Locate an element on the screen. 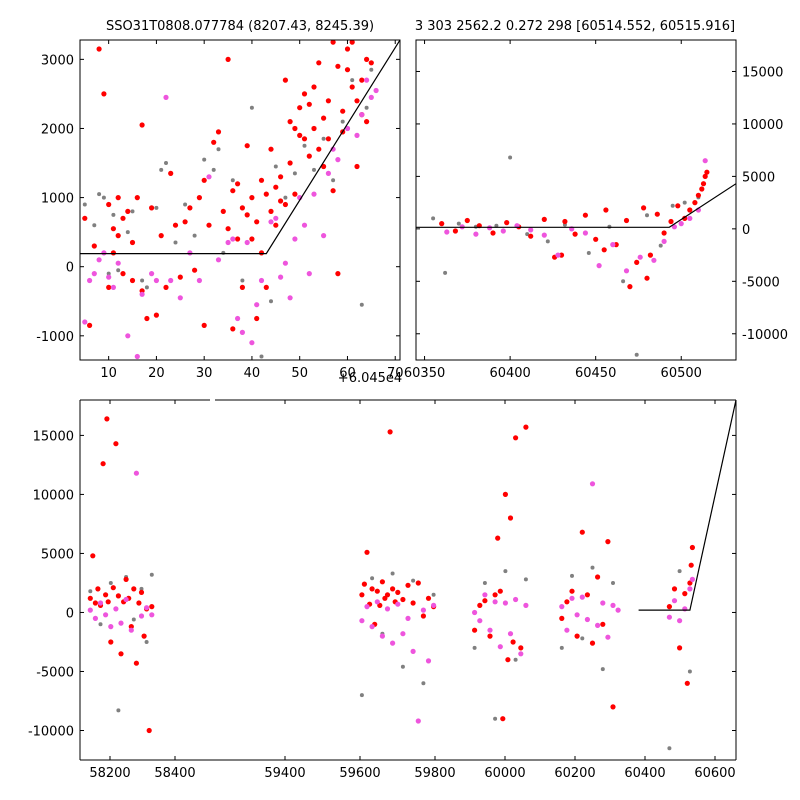  y-tick-label: 15000 is located at coordinates (762, 72).